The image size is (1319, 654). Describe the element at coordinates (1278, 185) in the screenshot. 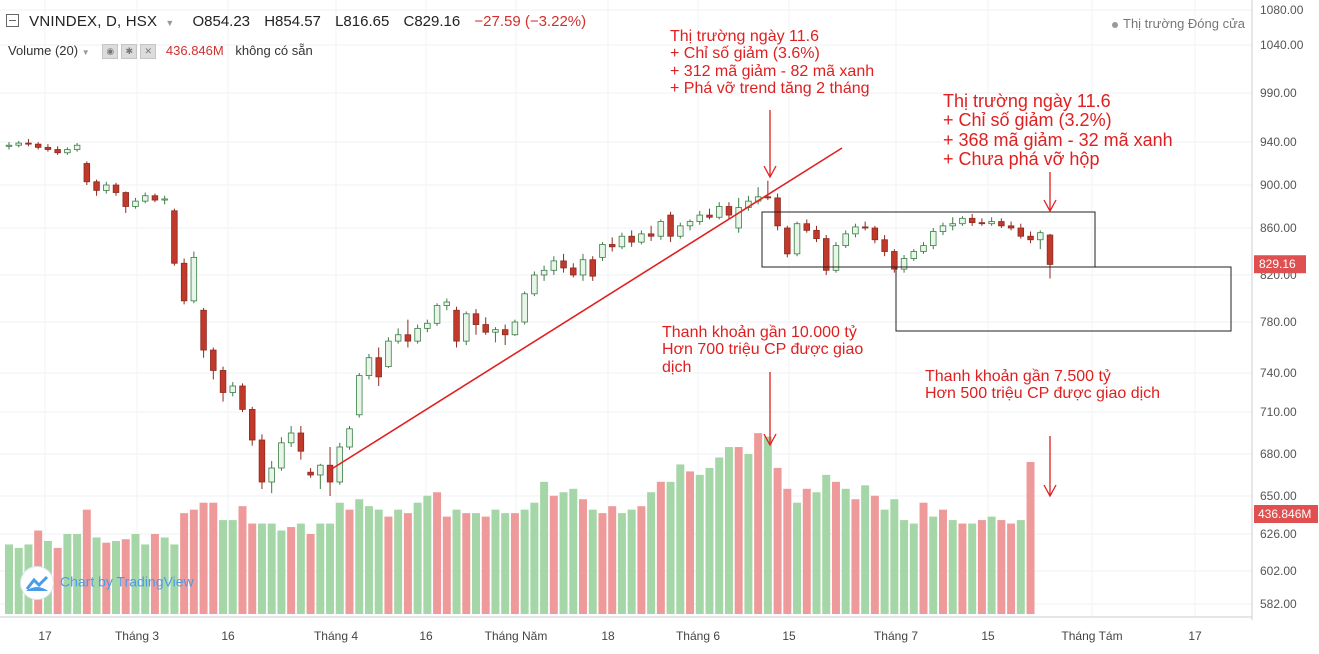

I see `price-tick-label: 900.00` at that location.